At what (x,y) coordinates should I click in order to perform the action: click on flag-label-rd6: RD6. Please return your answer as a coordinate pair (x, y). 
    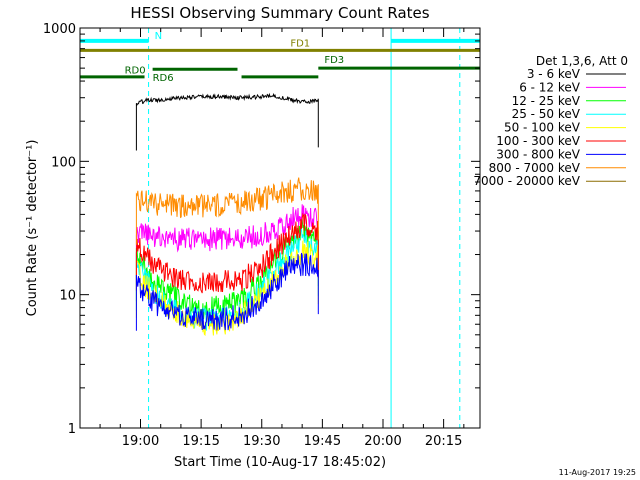
    Looking at the image, I should click on (163, 78).